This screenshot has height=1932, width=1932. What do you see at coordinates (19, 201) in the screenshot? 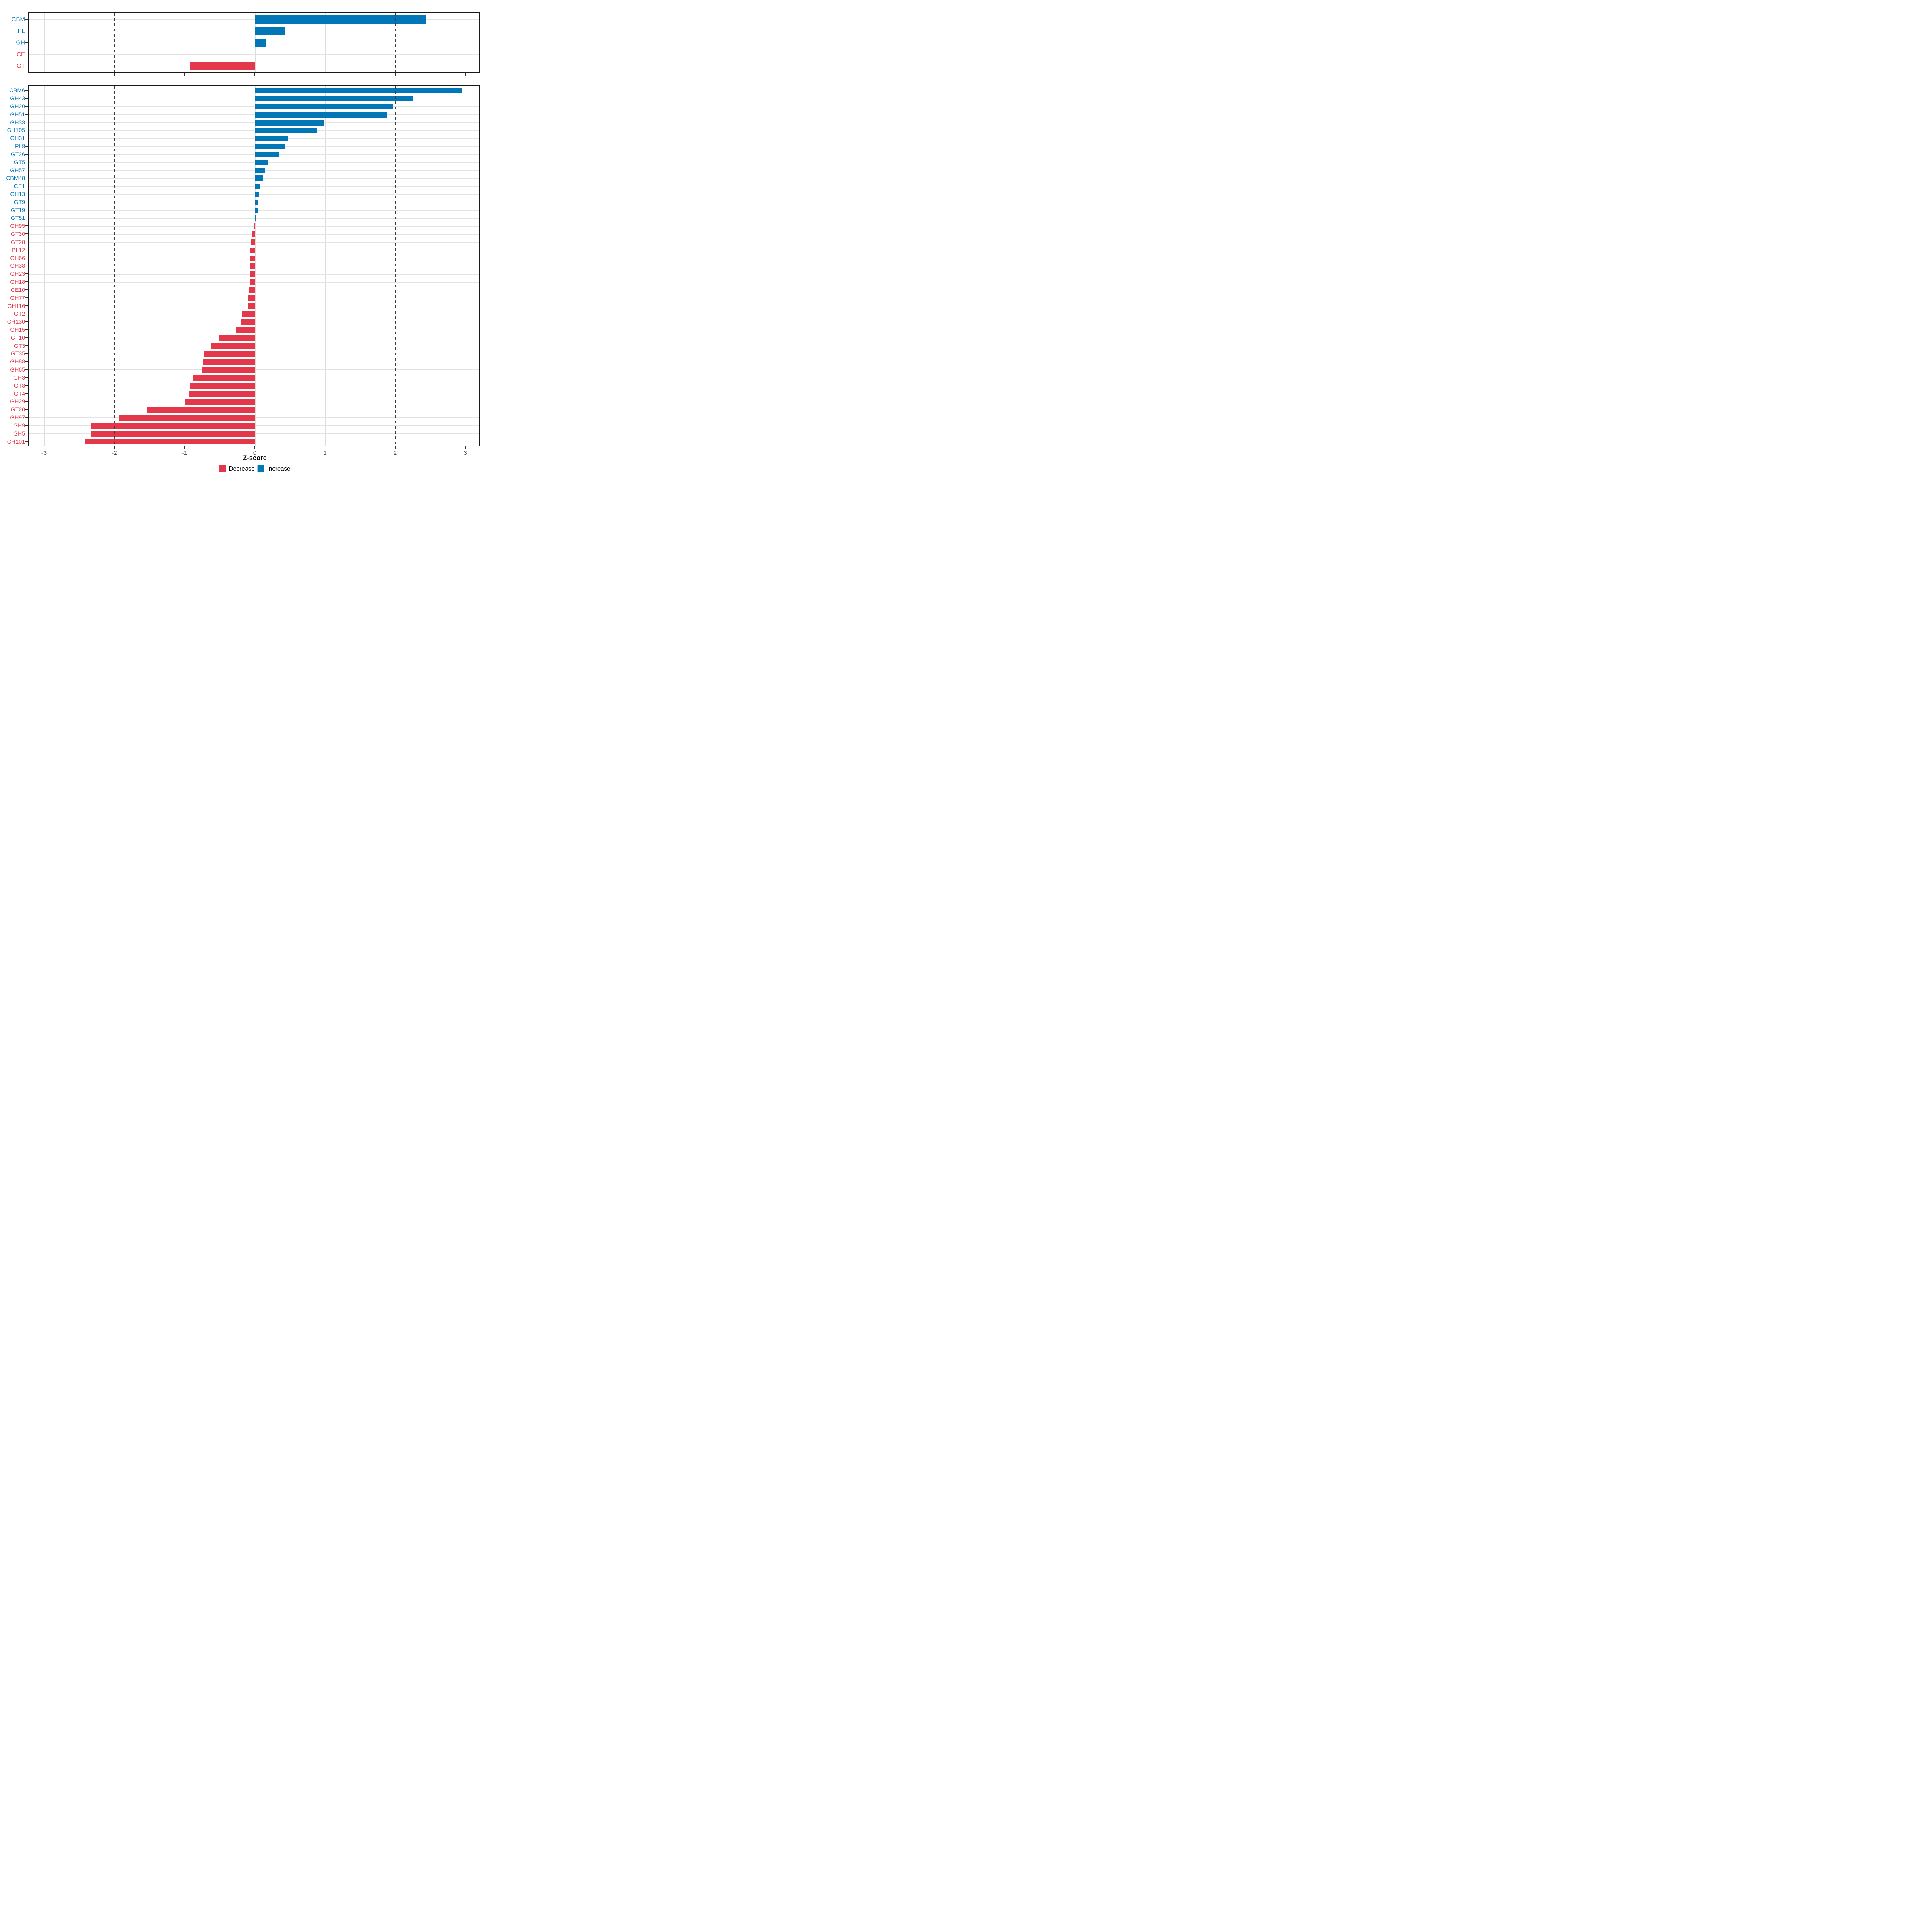
I see `category-label-GT9: GT9` at bounding box center [19, 201].